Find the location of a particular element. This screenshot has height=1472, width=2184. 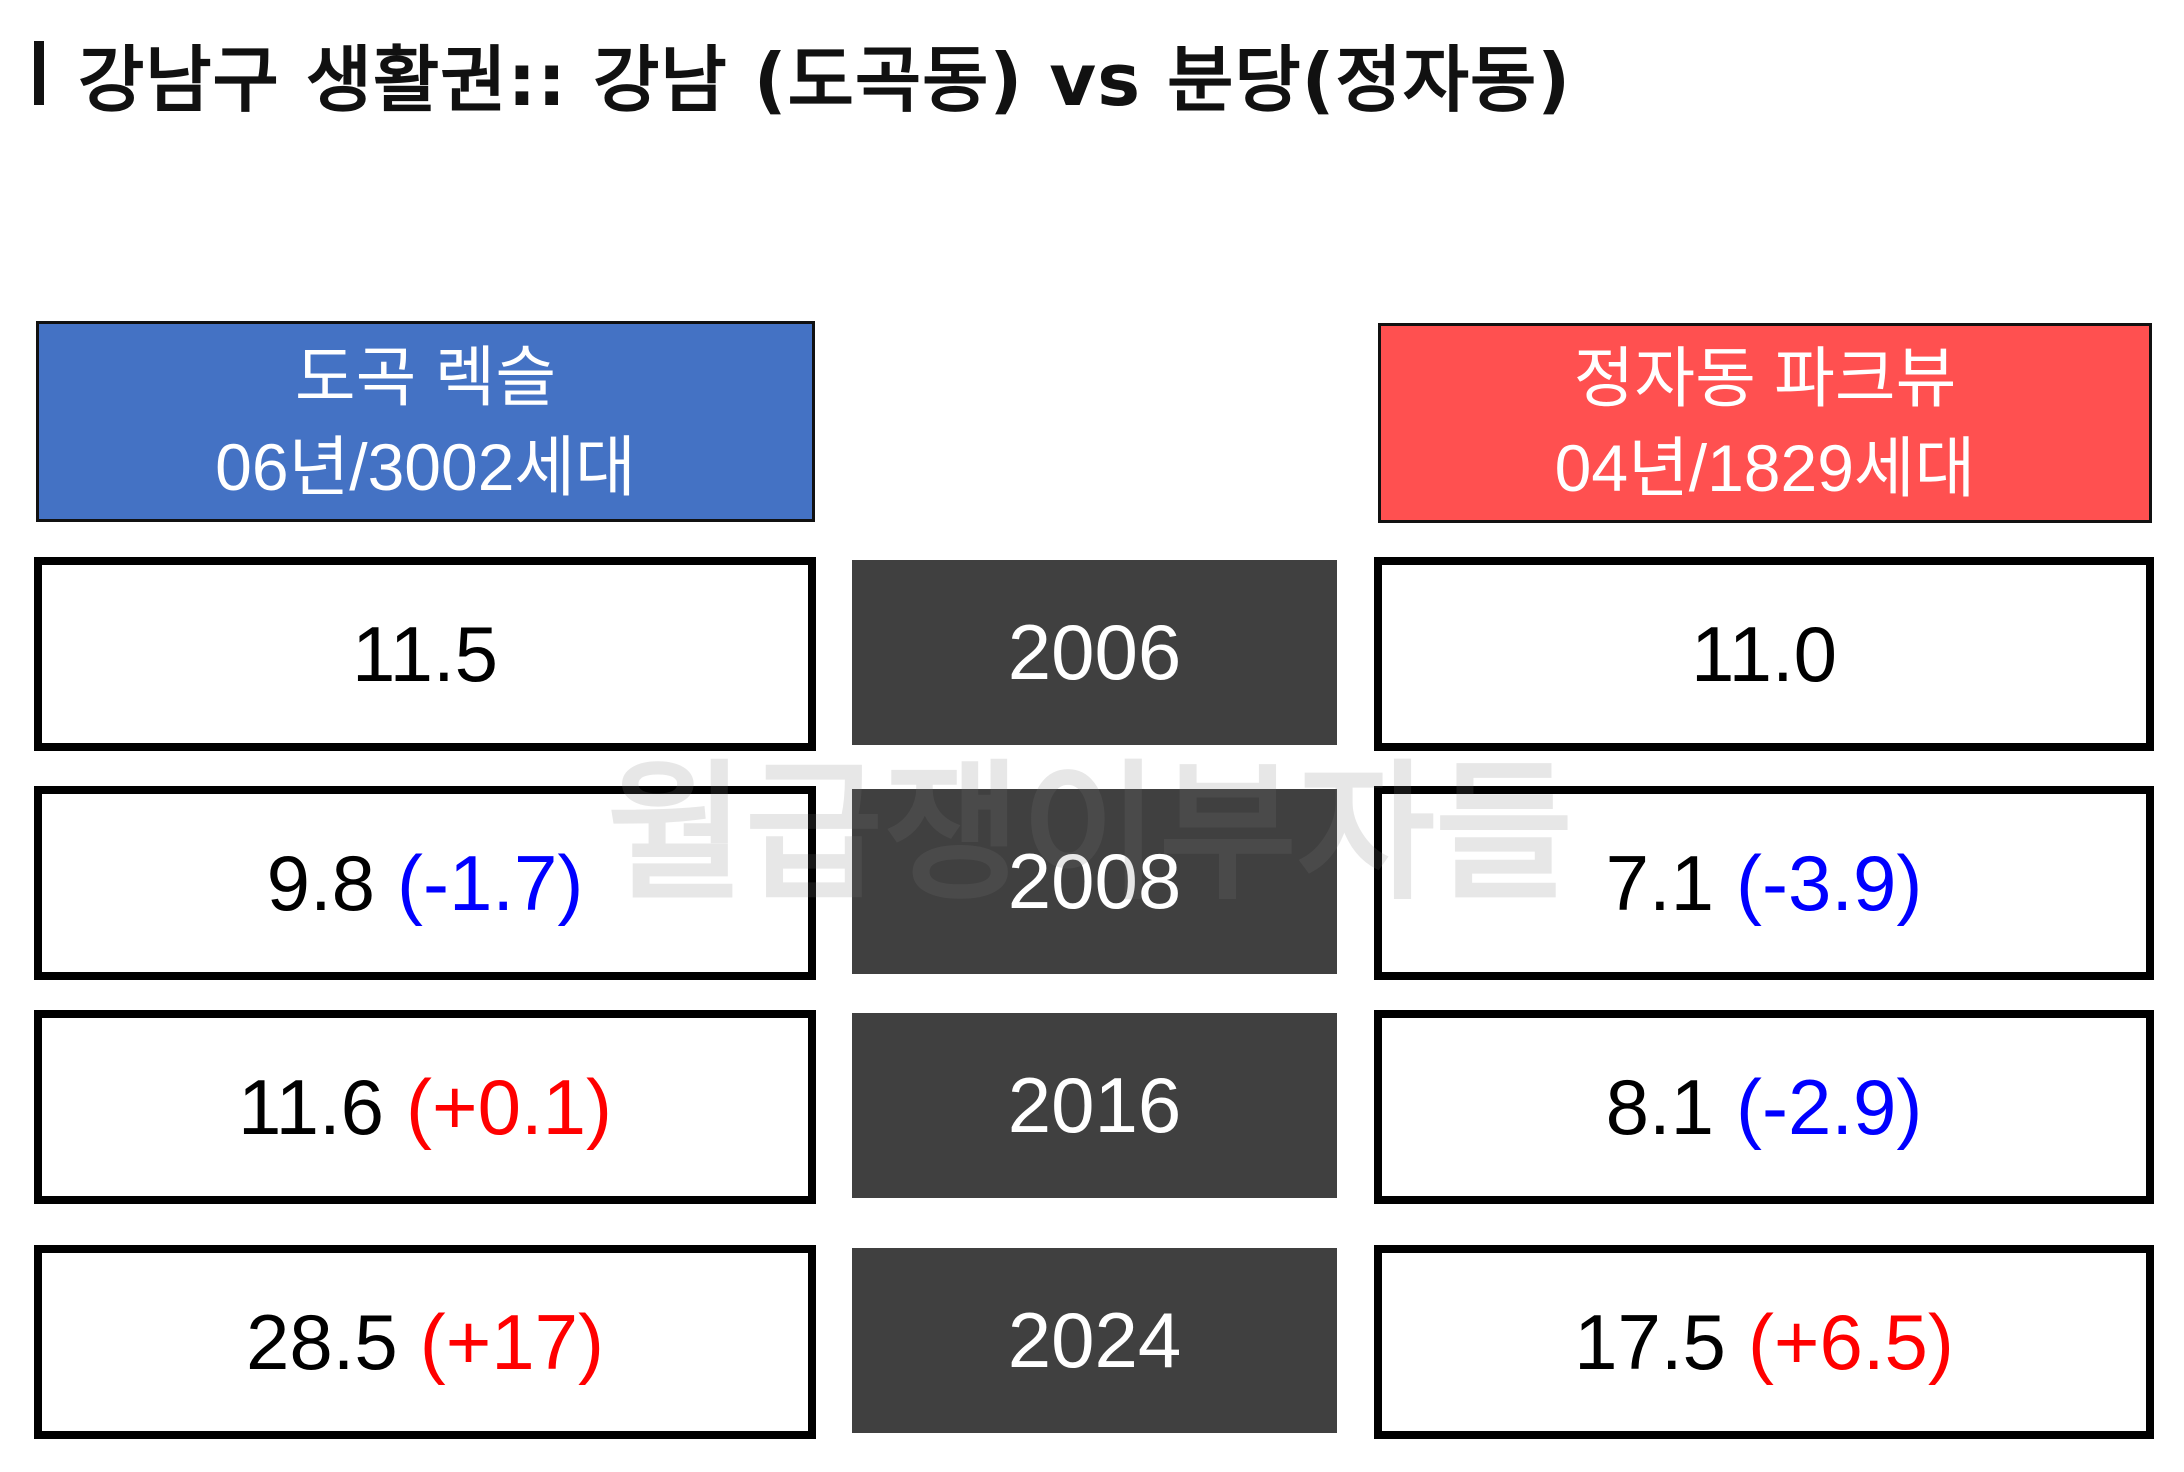

page-title: 강남구 생활권:: 강남 (도곡동) vs 분당(정자동) is located at coordinates (825, 79).